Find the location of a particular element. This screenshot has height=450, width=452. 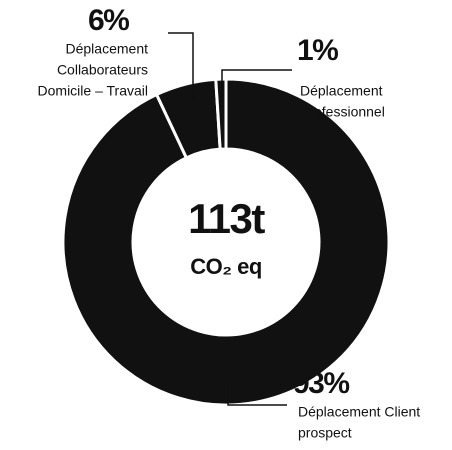

donut-segment is located at coordinates (221, 114).